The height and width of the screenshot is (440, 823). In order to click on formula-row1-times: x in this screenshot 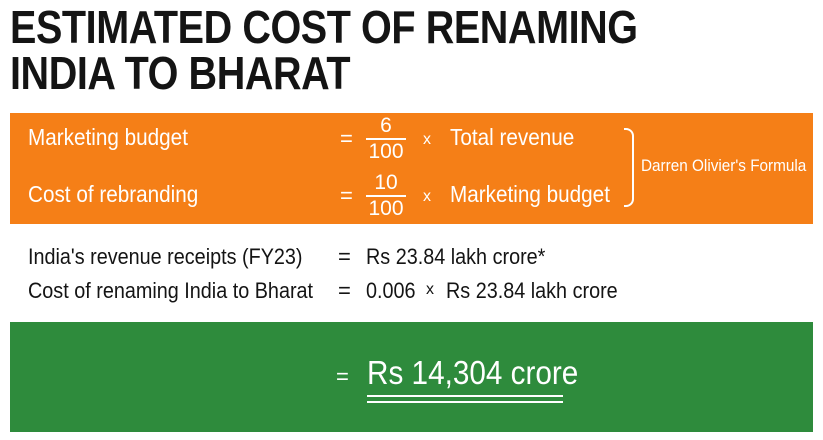, I will do `click(427, 139)`.